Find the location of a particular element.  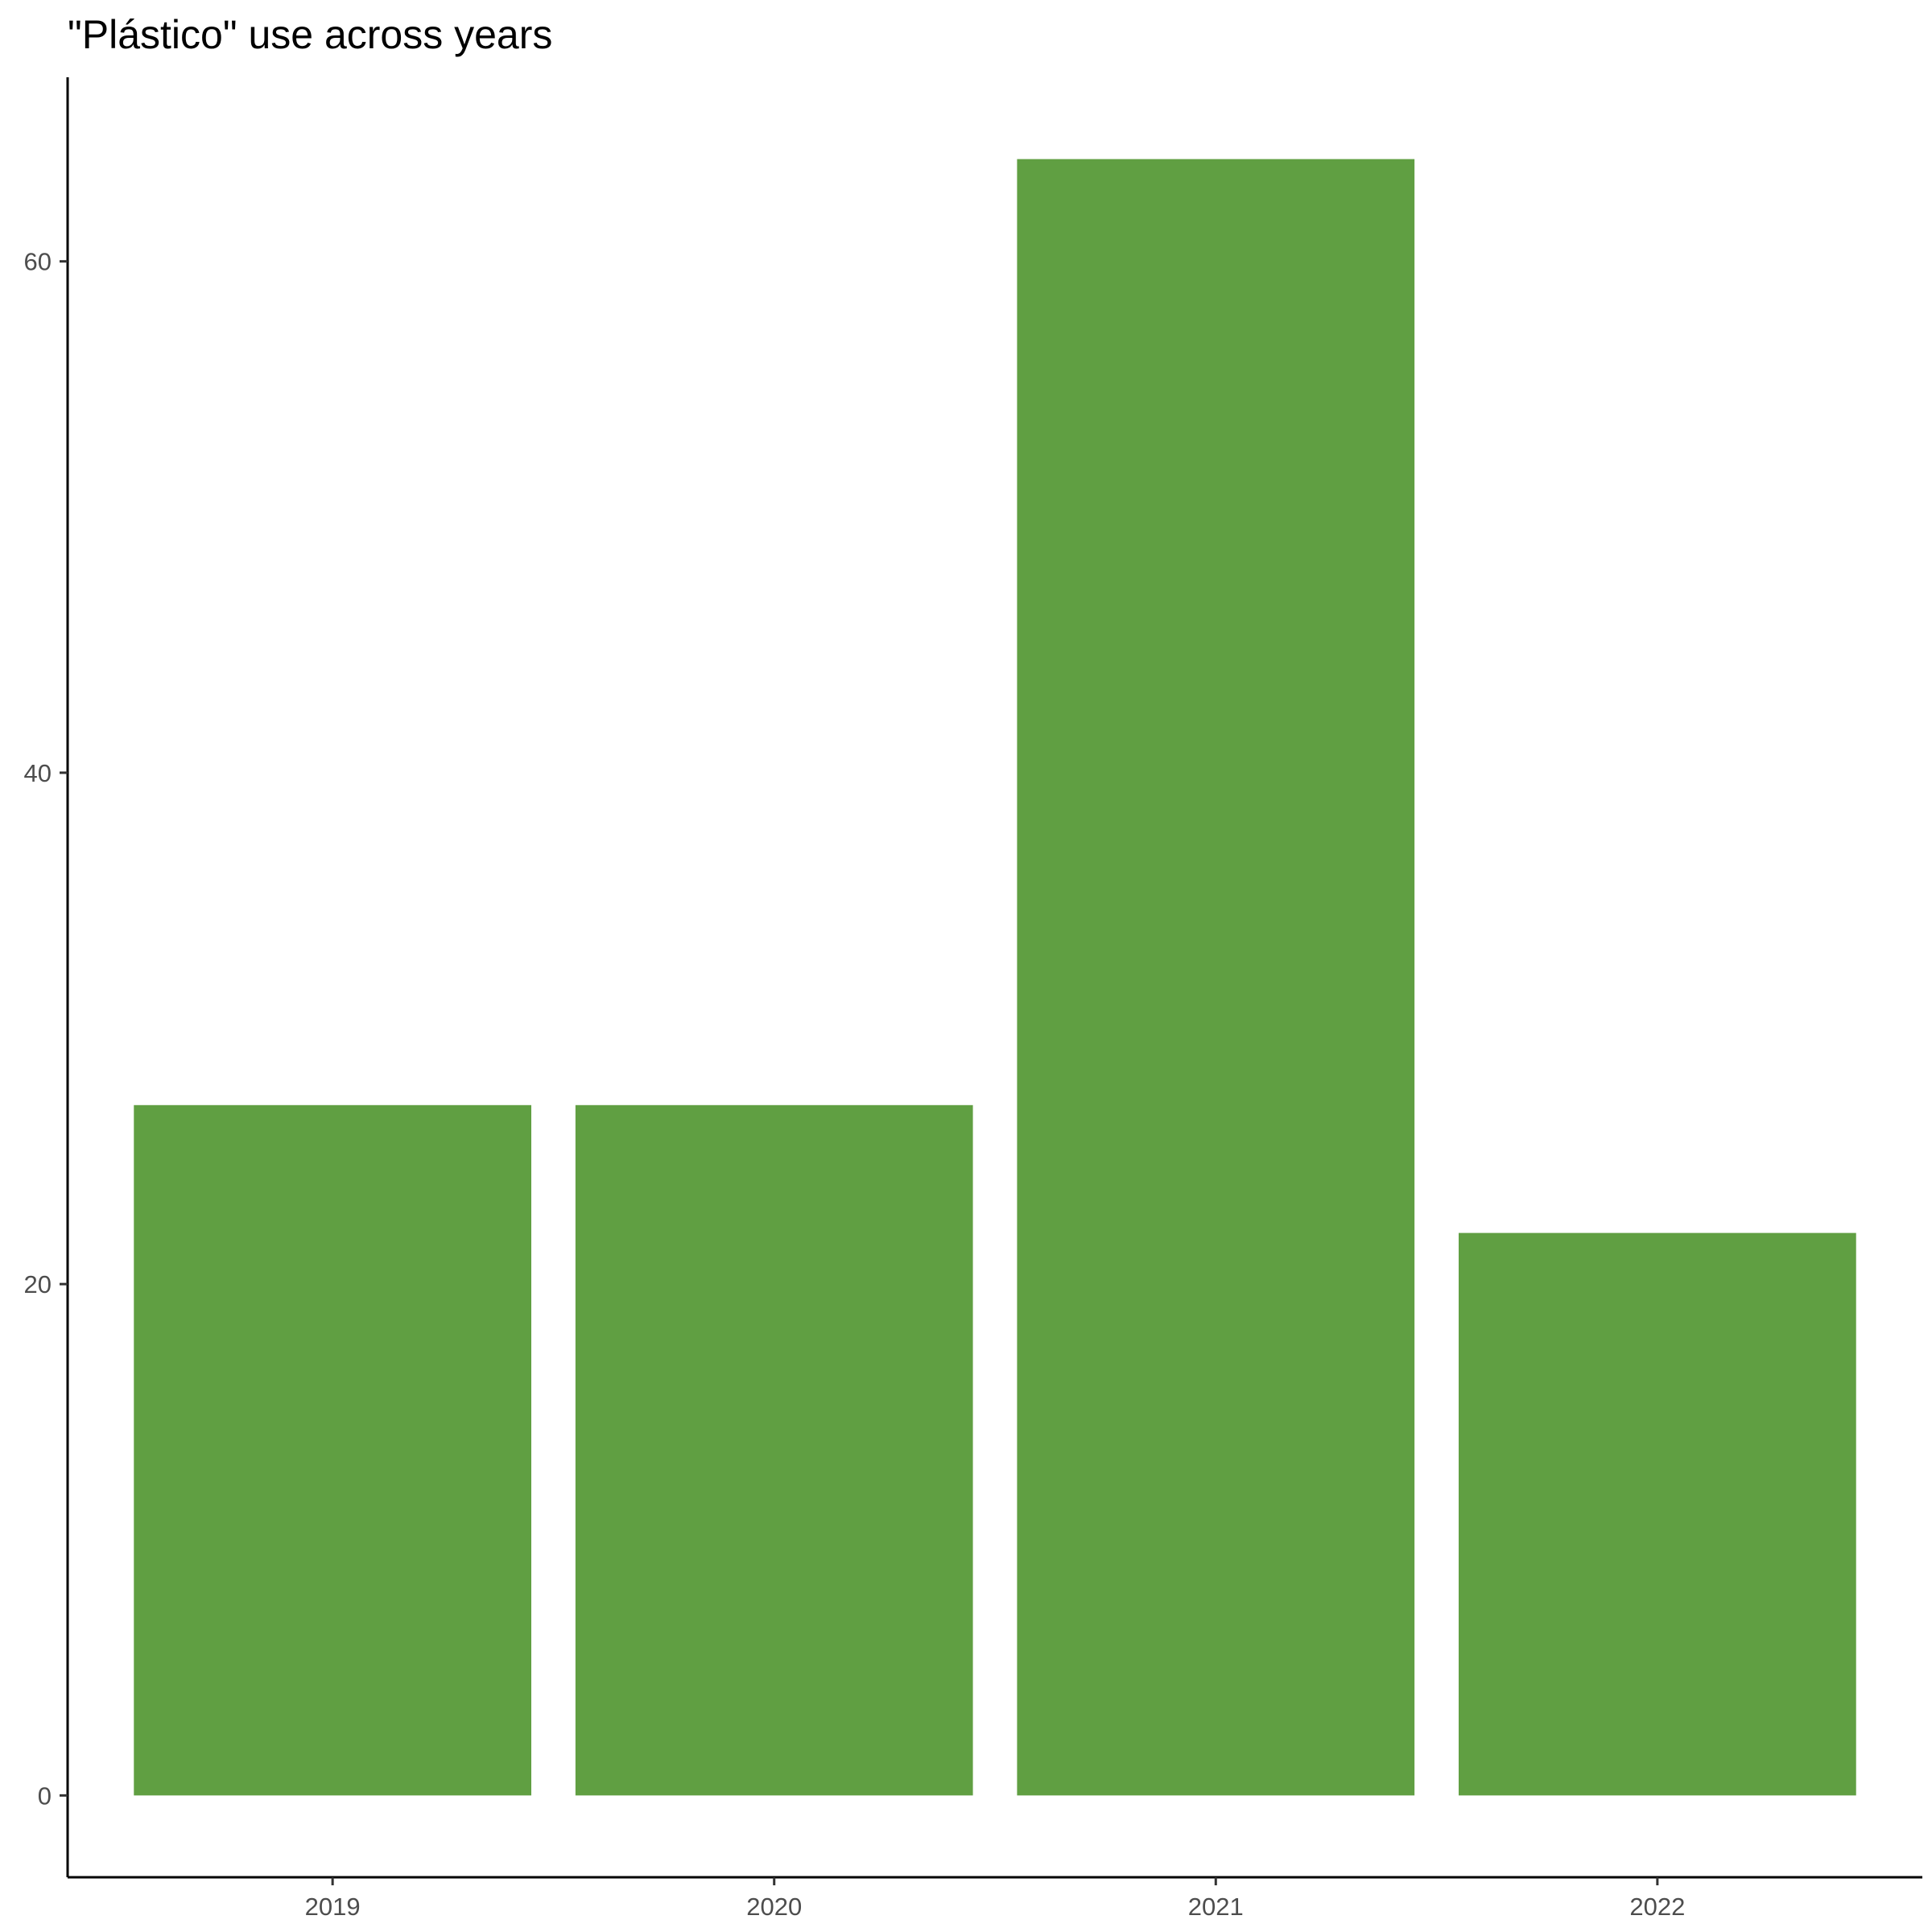

x-tick-label: 2022 is located at coordinates (1657, 1907).